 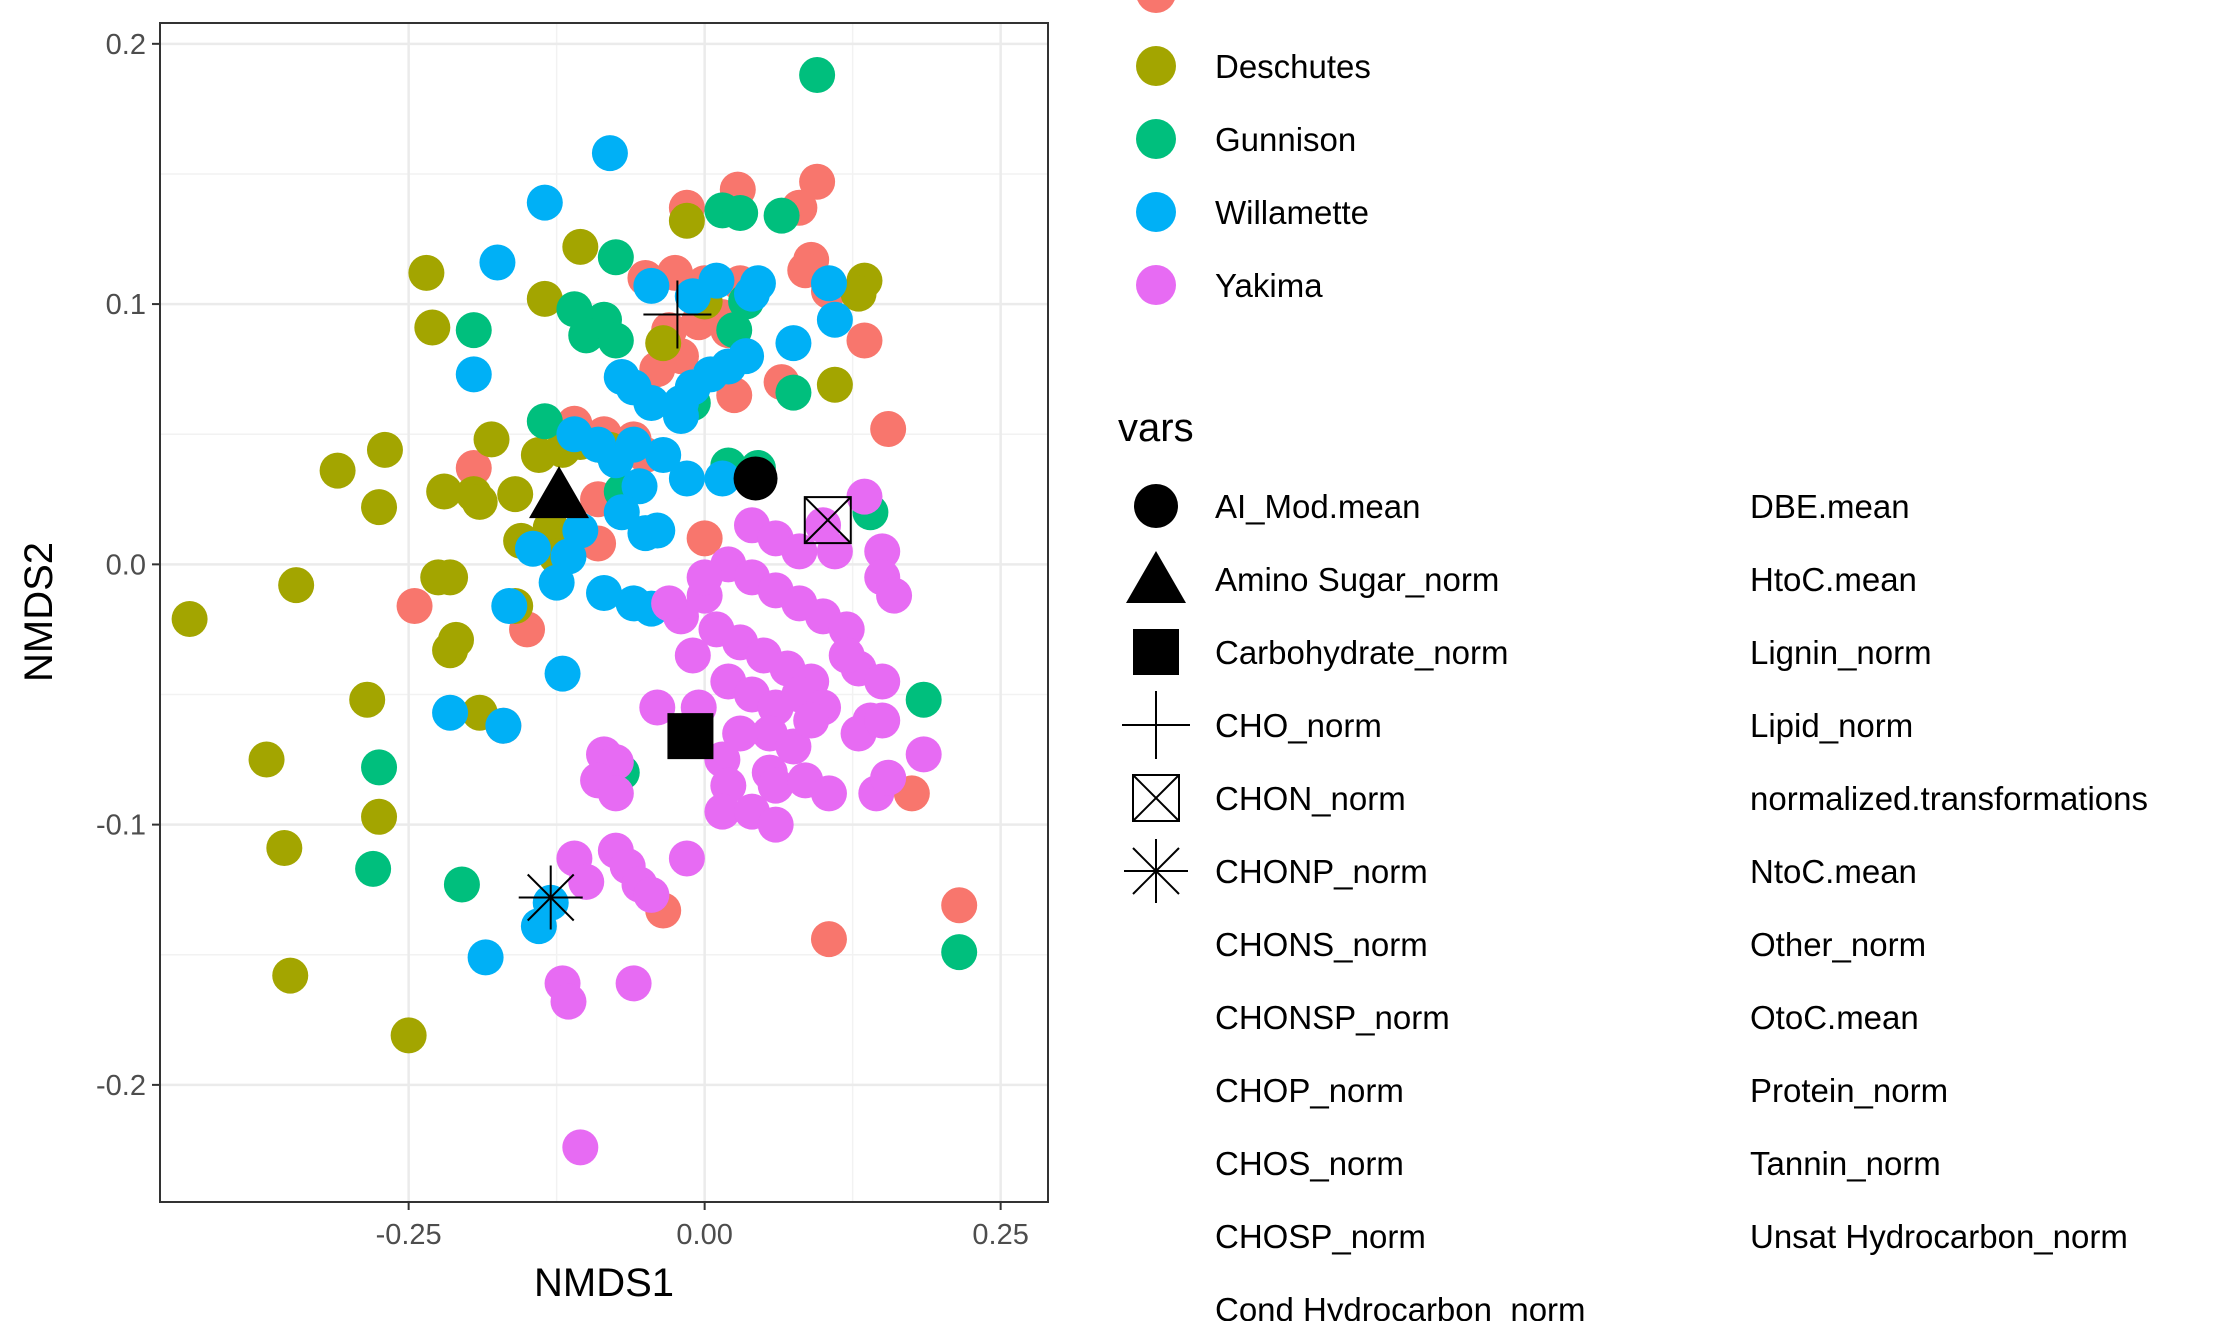 What do you see at coordinates (1332, 1017) in the screenshot?
I see `vars-legend-label: CHONSP_norm` at bounding box center [1332, 1017].